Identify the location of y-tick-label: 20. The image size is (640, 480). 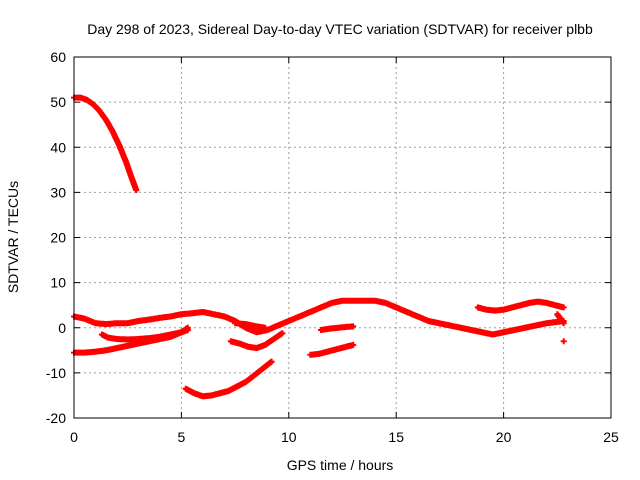
(58, 238).